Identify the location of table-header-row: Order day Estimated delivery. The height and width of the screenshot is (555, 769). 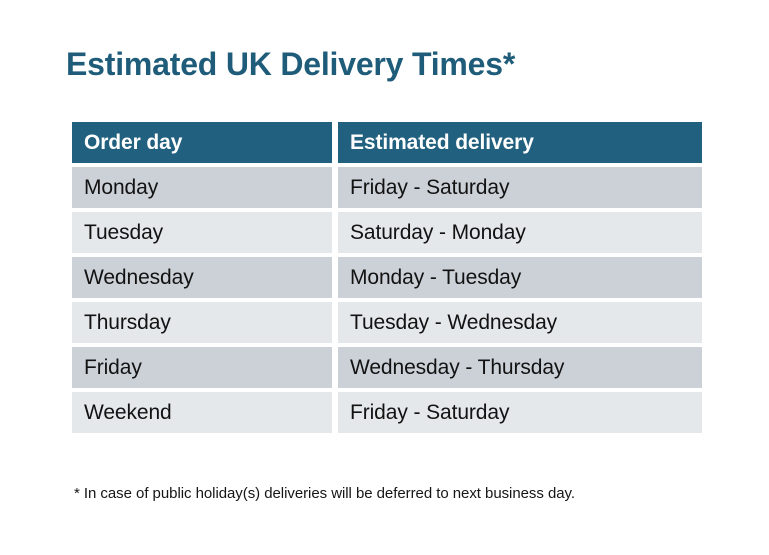
(387, 142).